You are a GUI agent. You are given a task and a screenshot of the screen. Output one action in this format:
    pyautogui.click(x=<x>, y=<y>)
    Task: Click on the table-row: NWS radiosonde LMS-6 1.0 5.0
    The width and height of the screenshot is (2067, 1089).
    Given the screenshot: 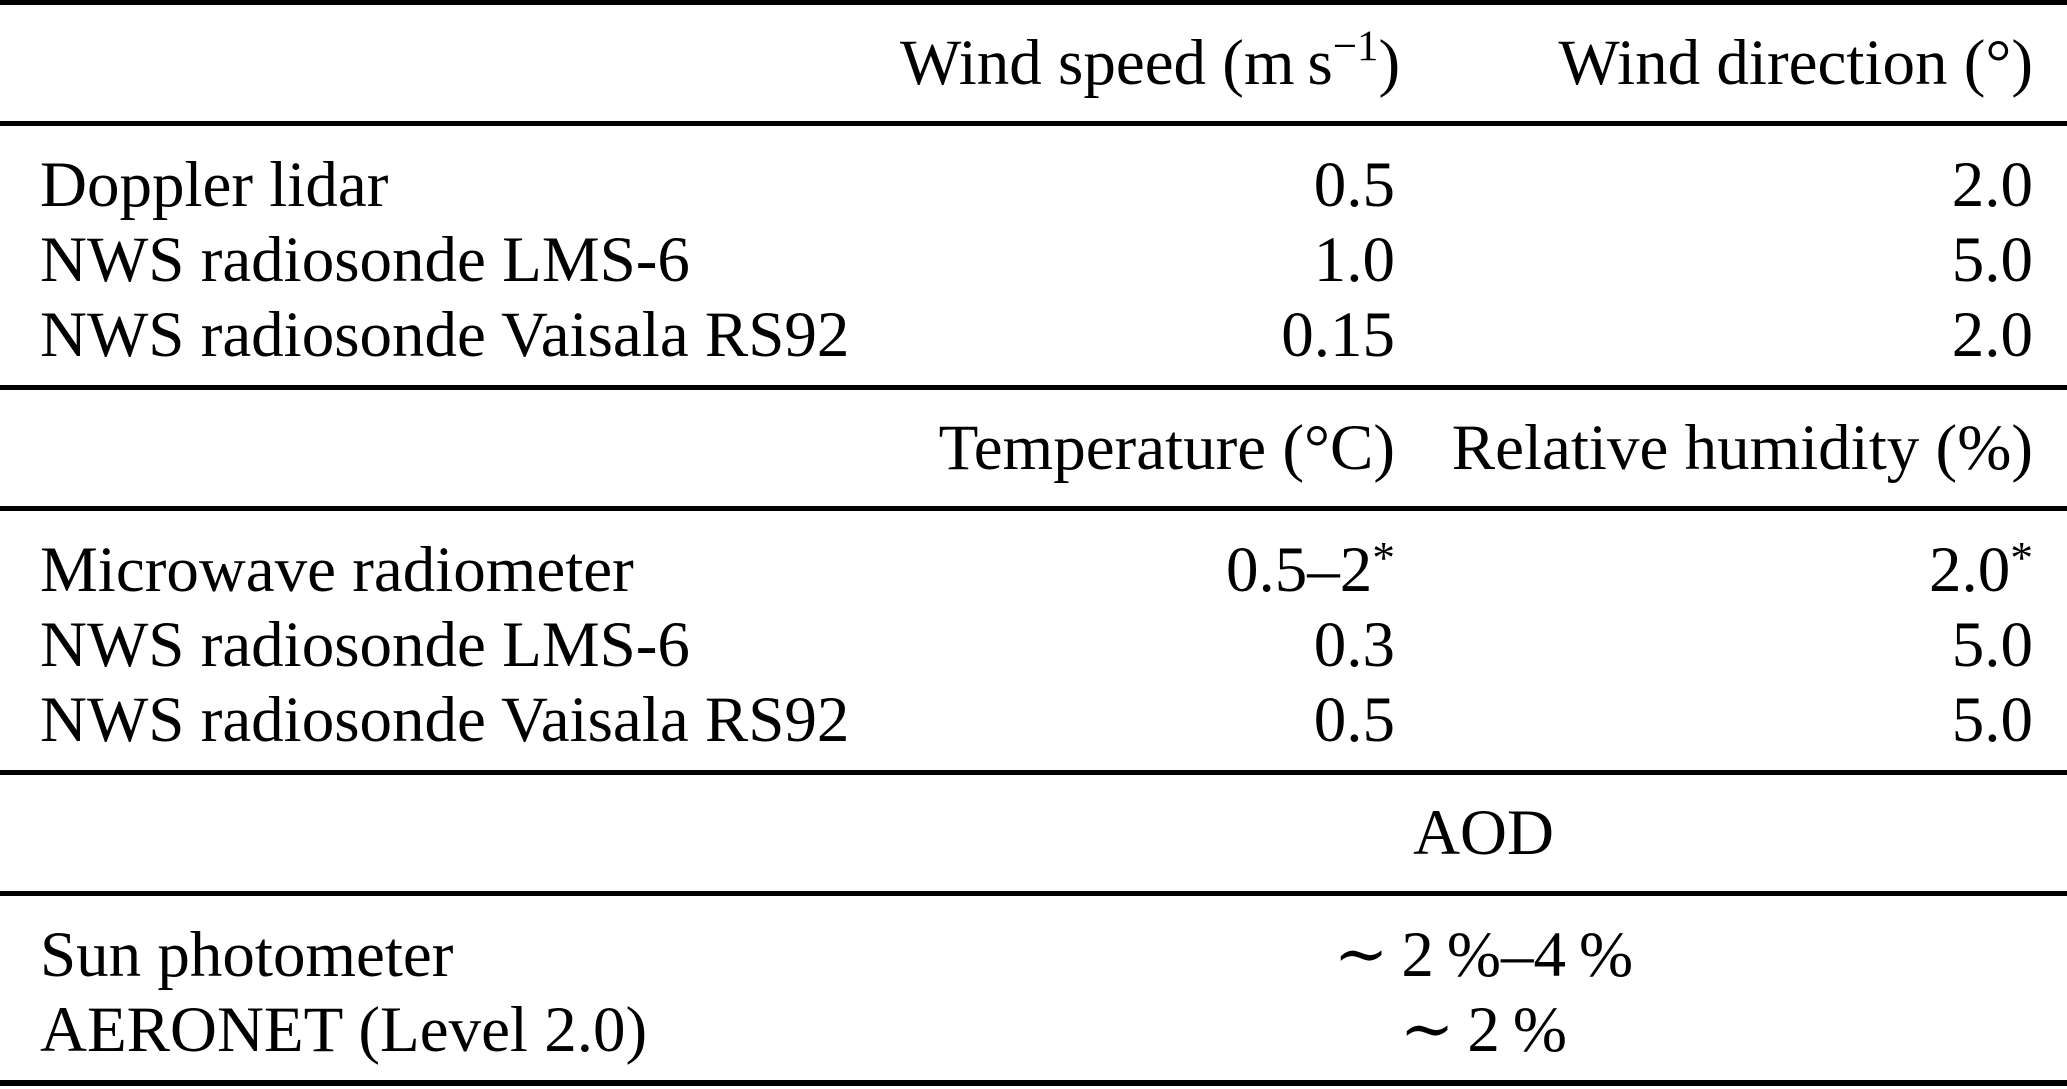 What is the action you would take?
    pyautogui.click(x=1033, y=260)
    